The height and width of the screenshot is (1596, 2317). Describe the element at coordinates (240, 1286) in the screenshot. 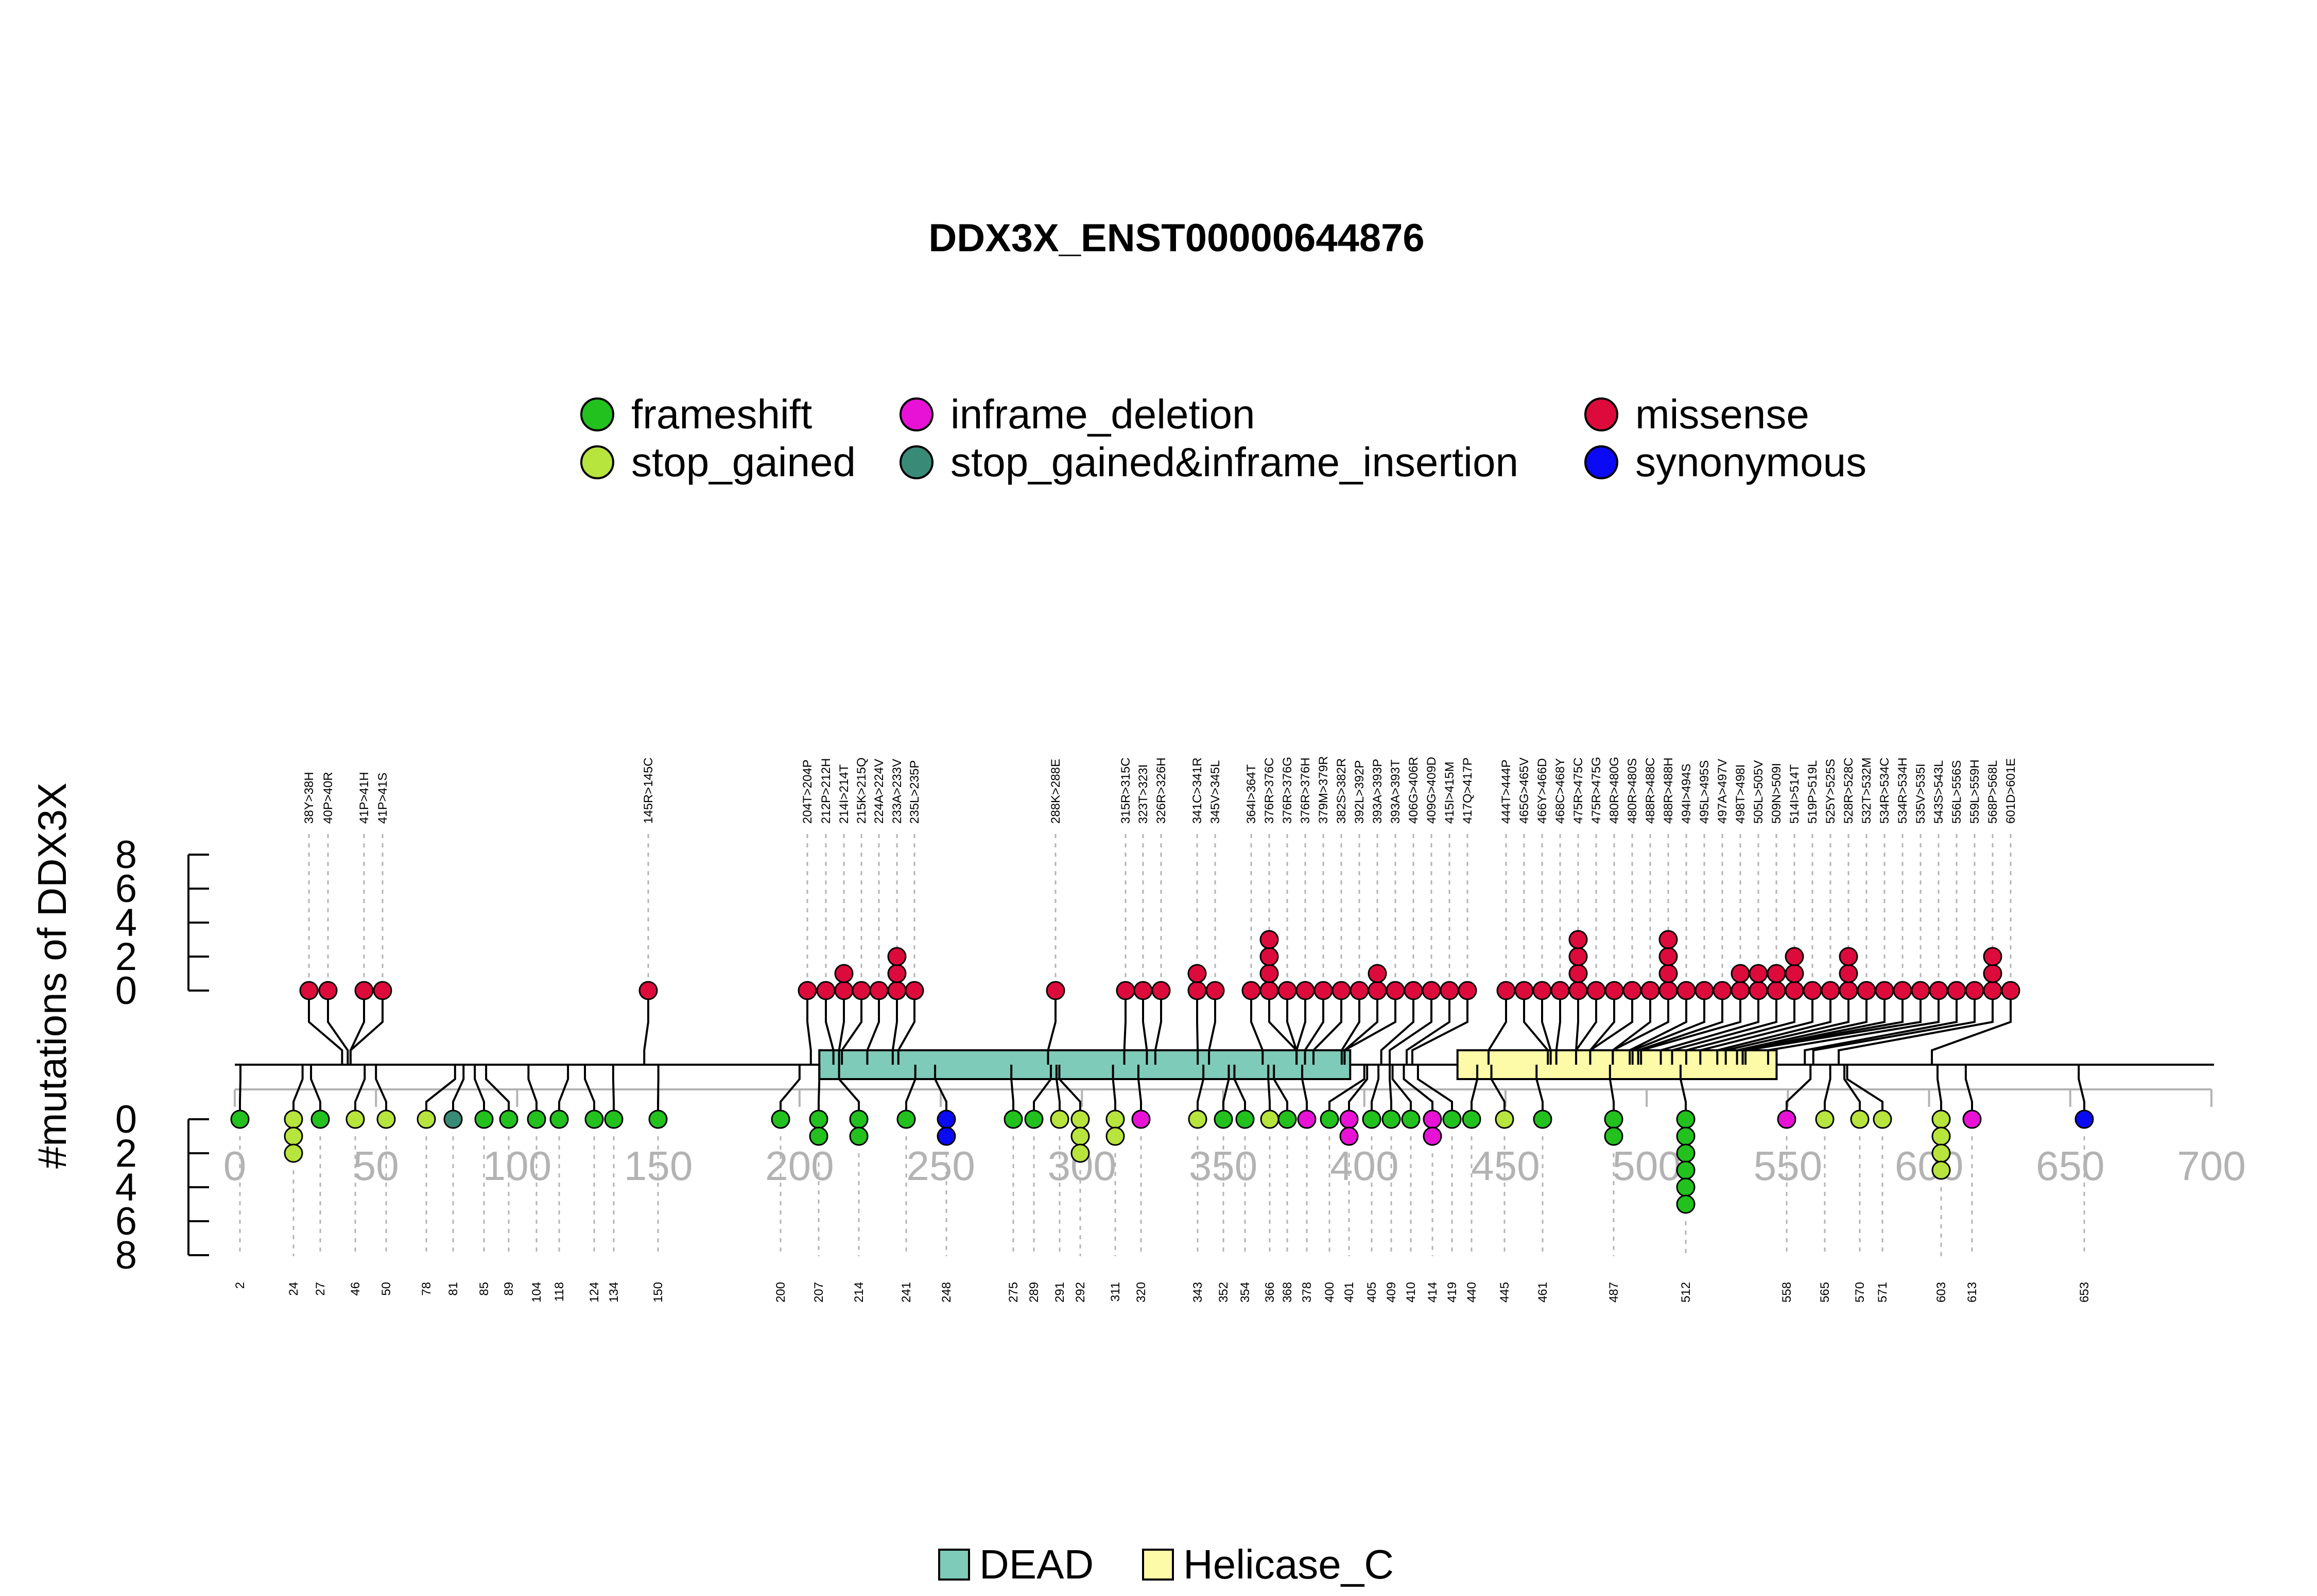

I see `lower-label: 2` at that location.